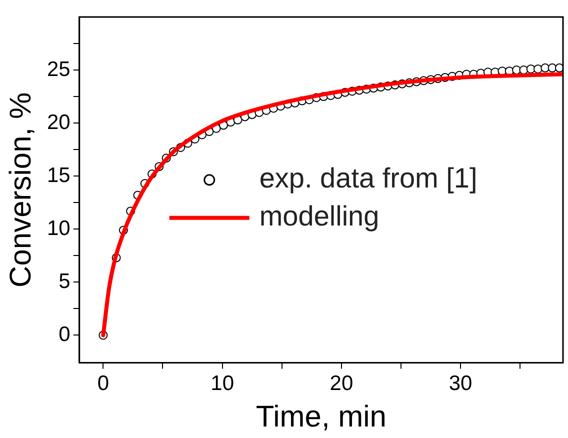 The height and width of the screenshot is (438, 568). Describe the element at coordinates (460, 384) in the screenshot. I see `x-tick-label: 30` at that location.